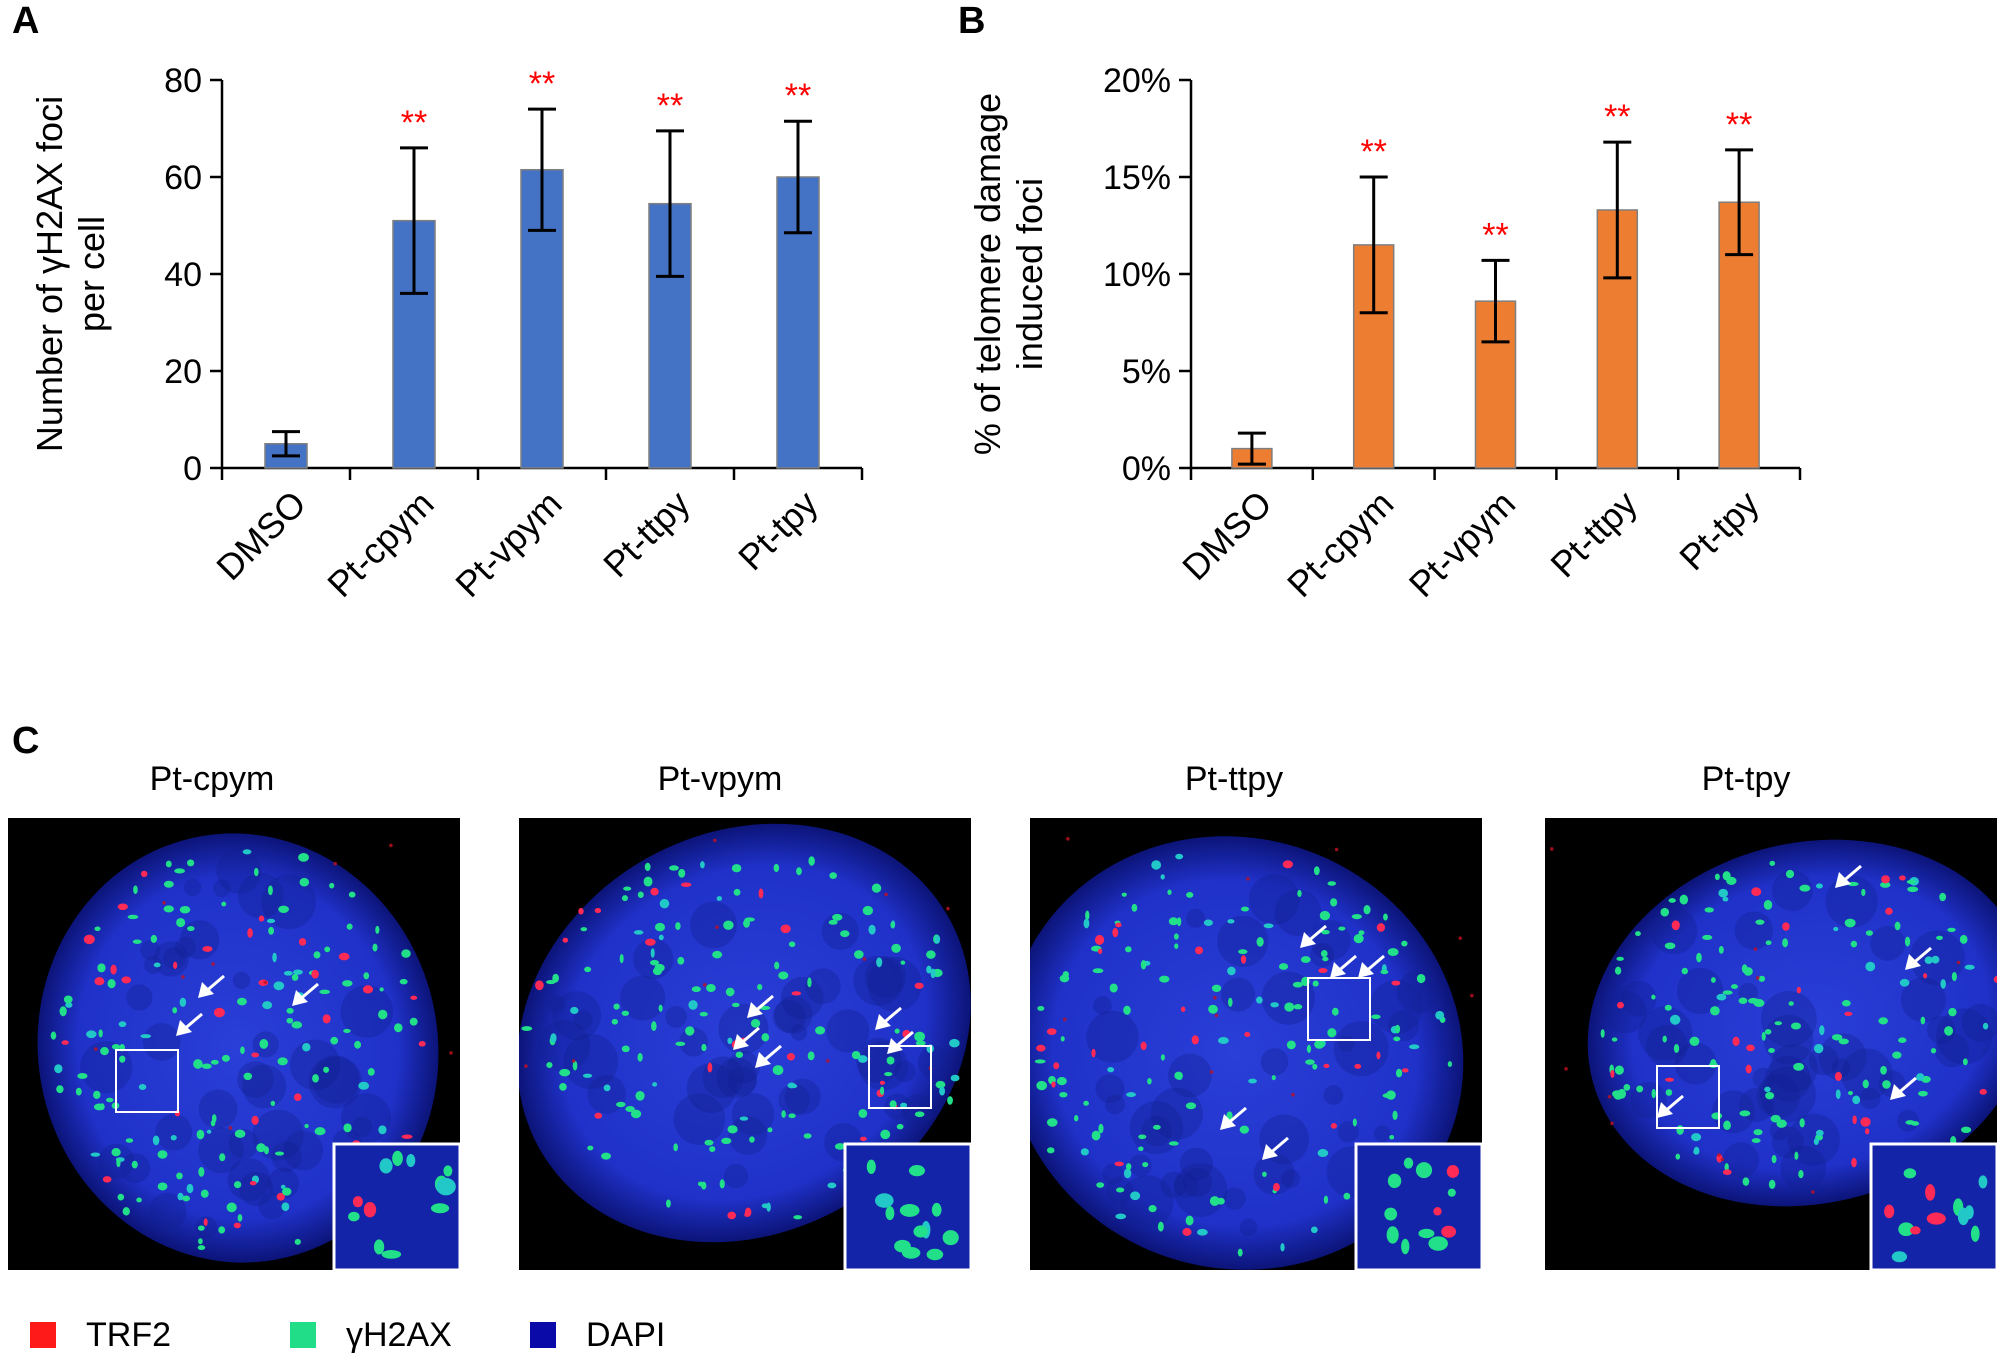 The width and height of the screenshot is (2000, 1357). Describe the element at coordinates (399, 1334) in the screenshot. I see `legend-label-gh2ax: γH2AX` at that location.